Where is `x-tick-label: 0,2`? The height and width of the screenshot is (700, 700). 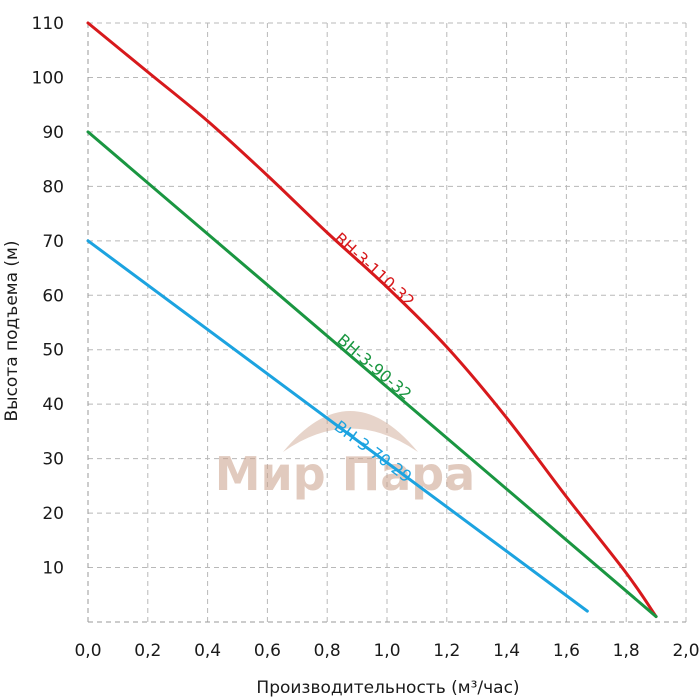 x-tick-label: 0,2 is located at coordinates (147, 651).